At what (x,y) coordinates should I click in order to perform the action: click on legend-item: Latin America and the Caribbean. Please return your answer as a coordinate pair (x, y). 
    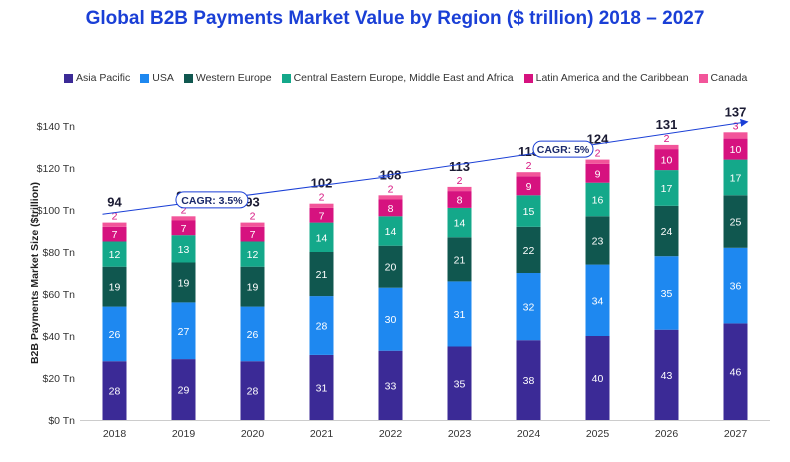
    Looking at the image, I should click on (606, 78).